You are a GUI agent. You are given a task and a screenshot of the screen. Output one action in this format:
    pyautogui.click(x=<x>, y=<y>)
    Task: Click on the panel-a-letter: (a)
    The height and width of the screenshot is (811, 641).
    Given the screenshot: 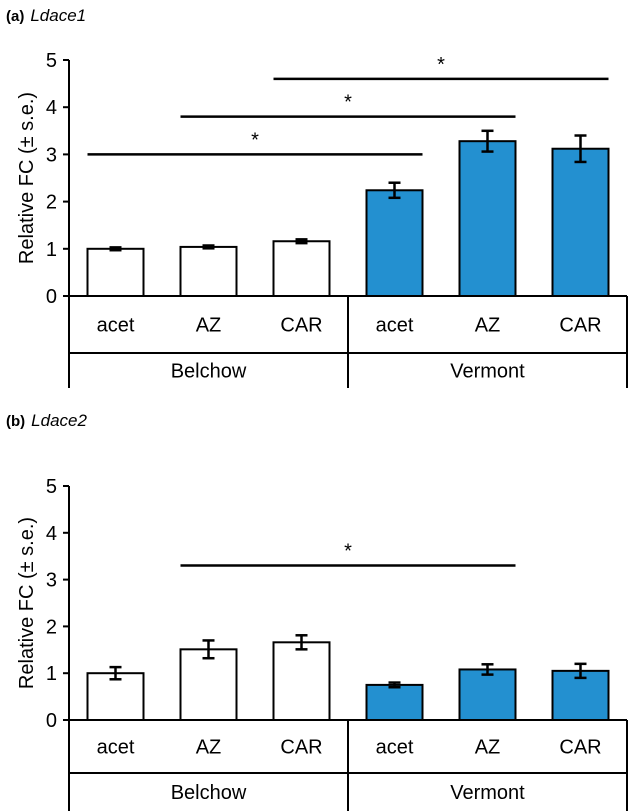 What is the action you would take?
    pyautogui.click(x=15, y=16)
    